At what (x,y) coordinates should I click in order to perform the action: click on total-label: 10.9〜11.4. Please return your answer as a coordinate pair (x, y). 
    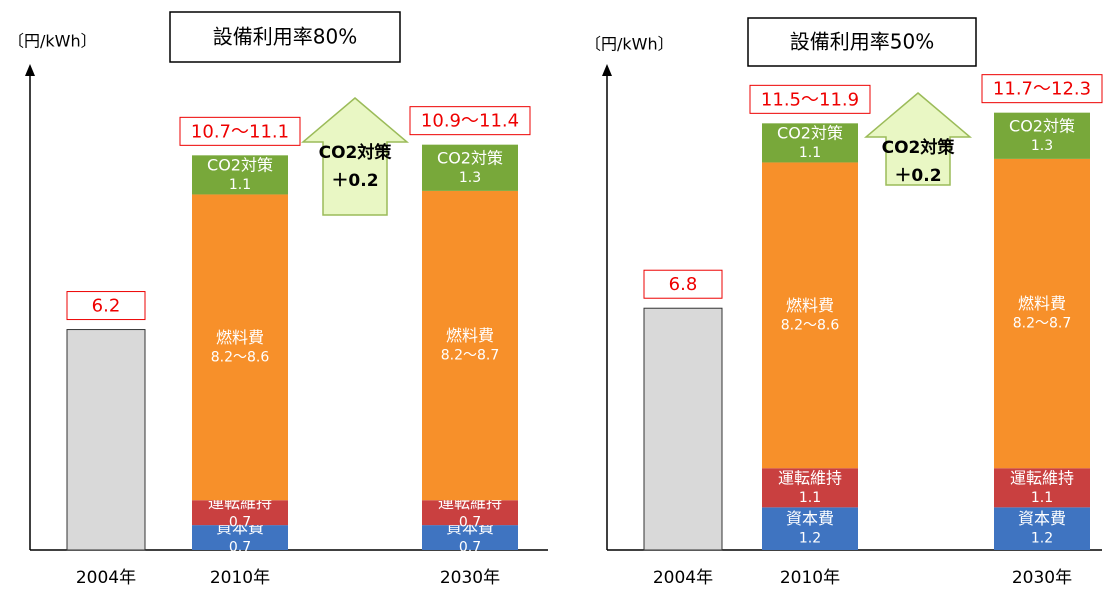
    Looking at the image, I should click on (470, 121).